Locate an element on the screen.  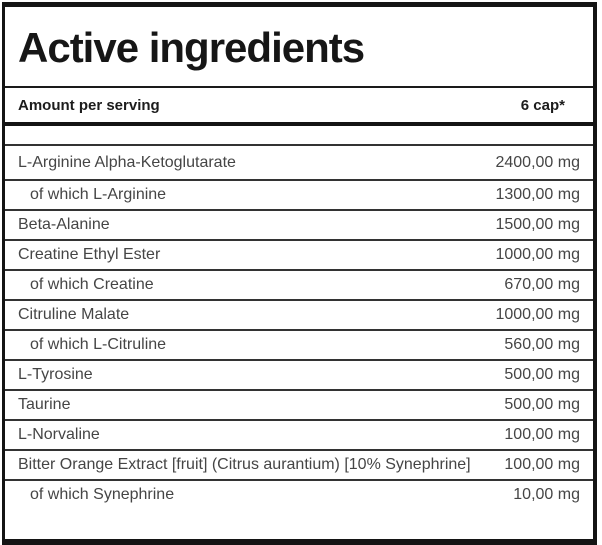
ingredient-row: of which Creatine 670,00 mg is located at coordinates (299, 284).